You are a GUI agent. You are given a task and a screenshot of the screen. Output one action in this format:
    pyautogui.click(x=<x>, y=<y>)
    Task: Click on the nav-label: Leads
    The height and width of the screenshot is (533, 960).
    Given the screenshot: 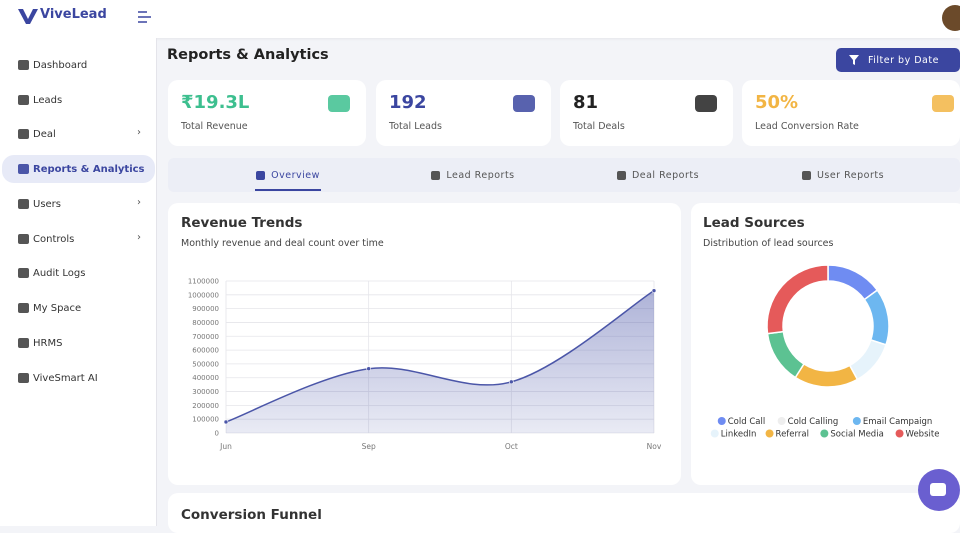 What is the action you would take?
    pyautogui.click(x=48, y=100)
    